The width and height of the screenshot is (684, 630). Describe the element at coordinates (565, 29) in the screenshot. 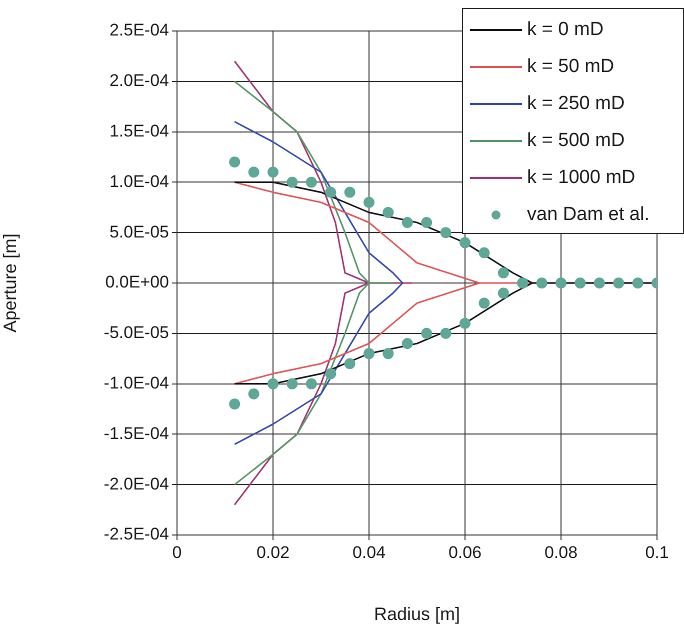

I see `legend-label: k = 0 mD` at that location.